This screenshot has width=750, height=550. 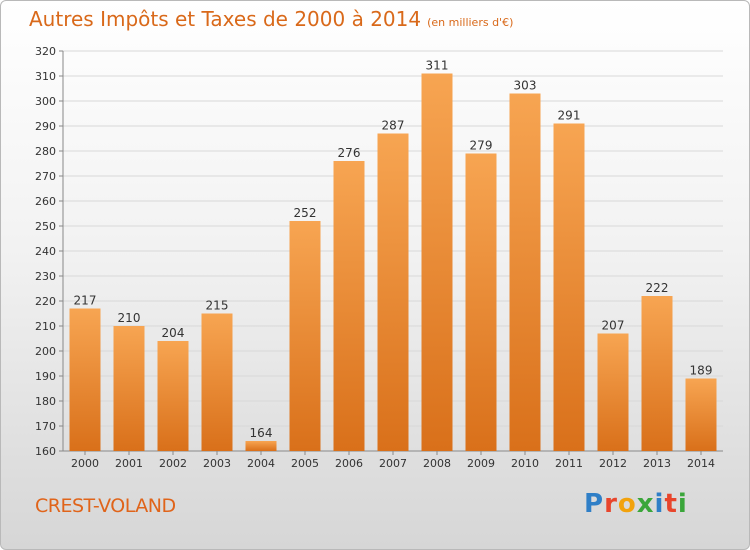 What do you see at coordinates (45, 426) in the screenshot?
I see `y-tick-label: 170` at bounding box center [45, 426].